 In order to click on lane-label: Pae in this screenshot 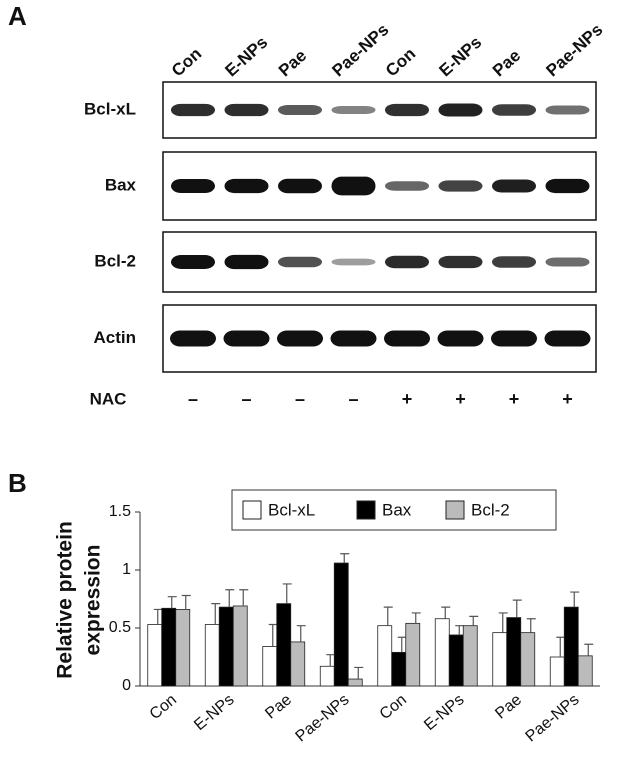, I will do `click(292, 63)`.